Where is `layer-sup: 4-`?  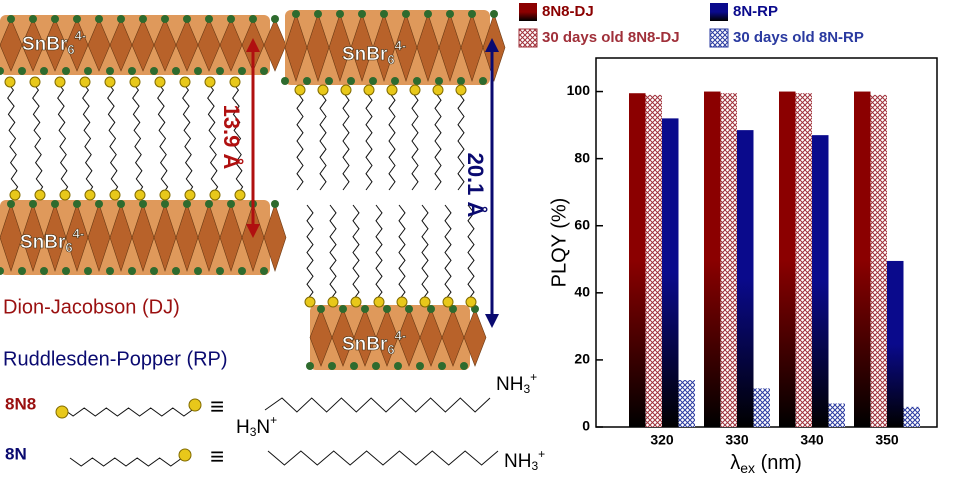 layer-sup: 4- is located at coordinates (81, 35).